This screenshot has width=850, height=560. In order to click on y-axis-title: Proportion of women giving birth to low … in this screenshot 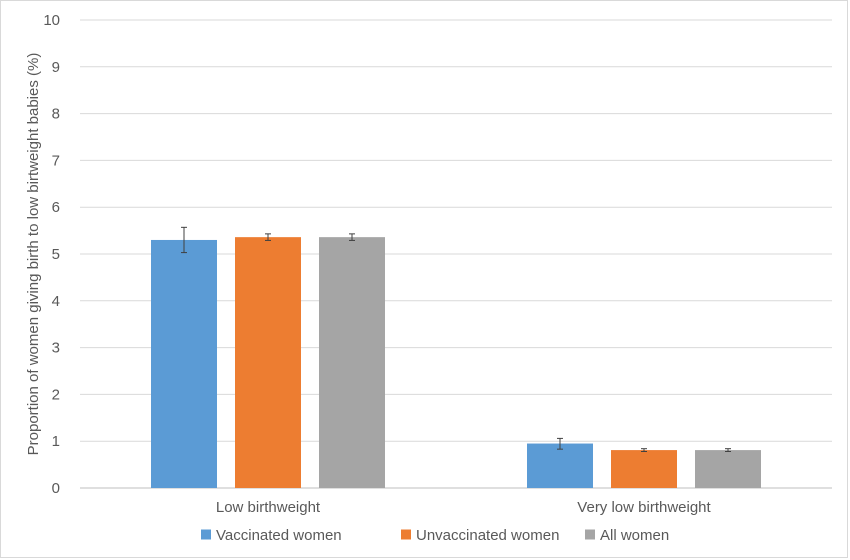, I will do `click(33, 254)`.